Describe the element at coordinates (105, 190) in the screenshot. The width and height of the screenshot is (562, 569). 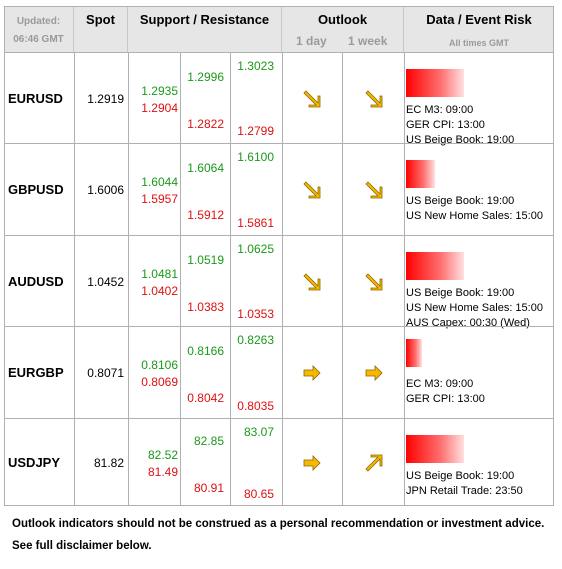
I see `spot-value: 1.6006` at that location.